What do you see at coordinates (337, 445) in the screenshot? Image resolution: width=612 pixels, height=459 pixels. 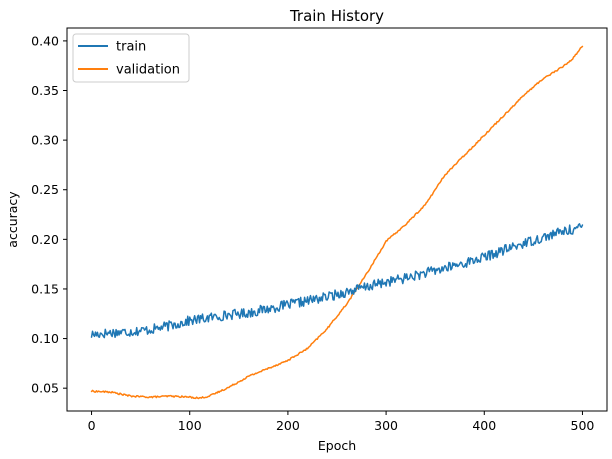 I see `x-axis-label: Epoch` at bounding box center [337, 445].